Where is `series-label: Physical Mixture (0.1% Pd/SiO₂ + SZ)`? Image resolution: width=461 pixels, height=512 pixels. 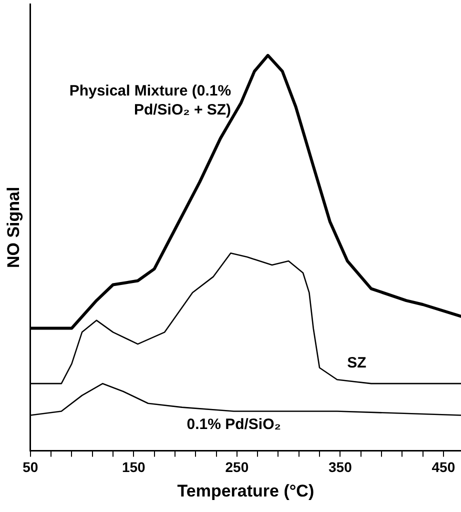 series-label: Physical Mixture (0.1% Pd/SiO₂ + SZ) is located at coordinates (150, 100).